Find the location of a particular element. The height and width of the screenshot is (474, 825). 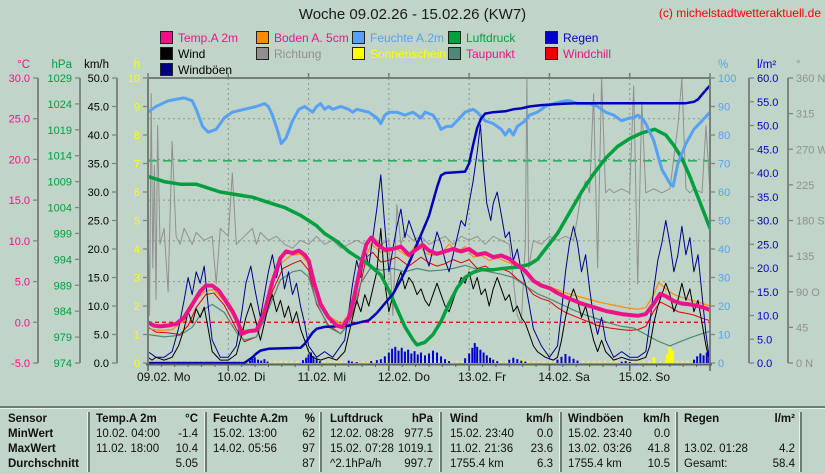

legend-item-temp-a-2m: Temp.A 2m is located at coordinates (199, 37).